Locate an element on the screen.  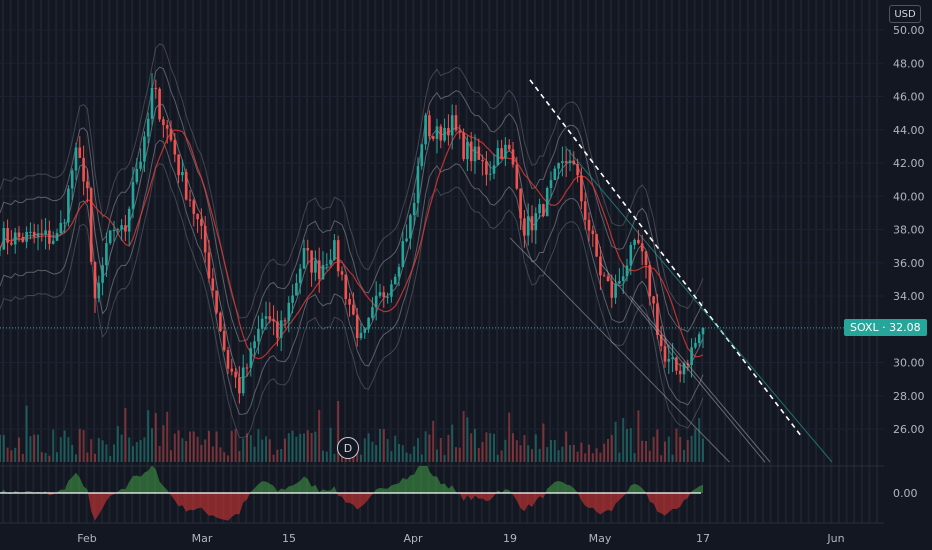
price-tick-label: 28.00 is located at coordinates (909, 396).